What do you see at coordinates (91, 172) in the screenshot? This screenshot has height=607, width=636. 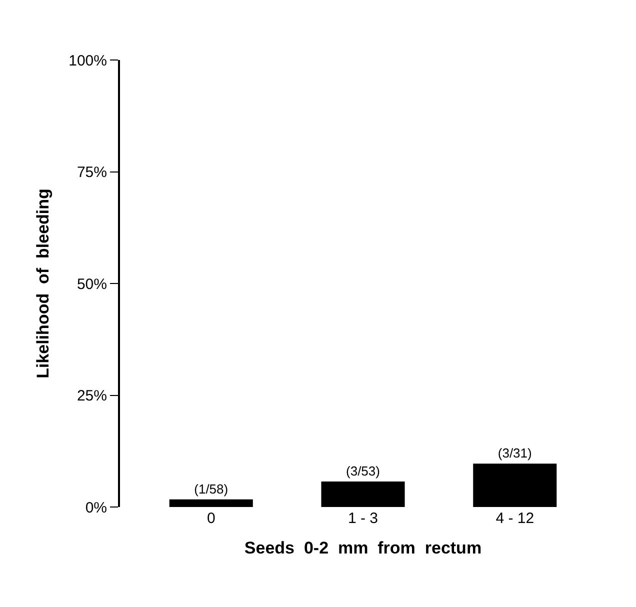 I see `y-tick-label: 75%` at bounding box center [91, 172].